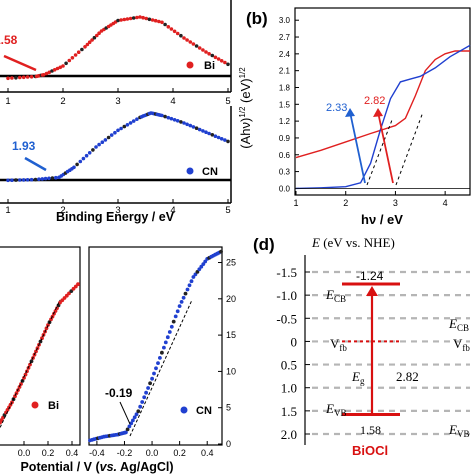 The image size is (474, 474). I want to click on panel-a-top: 1 2 3 4 5 1.58 Bi, so click(116, 53).